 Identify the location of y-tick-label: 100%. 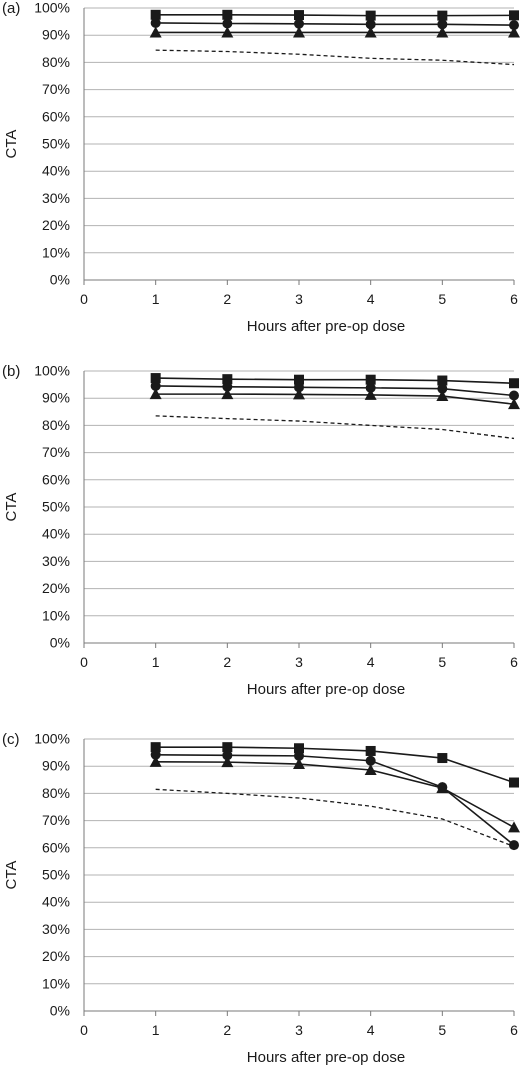
(52, 8).